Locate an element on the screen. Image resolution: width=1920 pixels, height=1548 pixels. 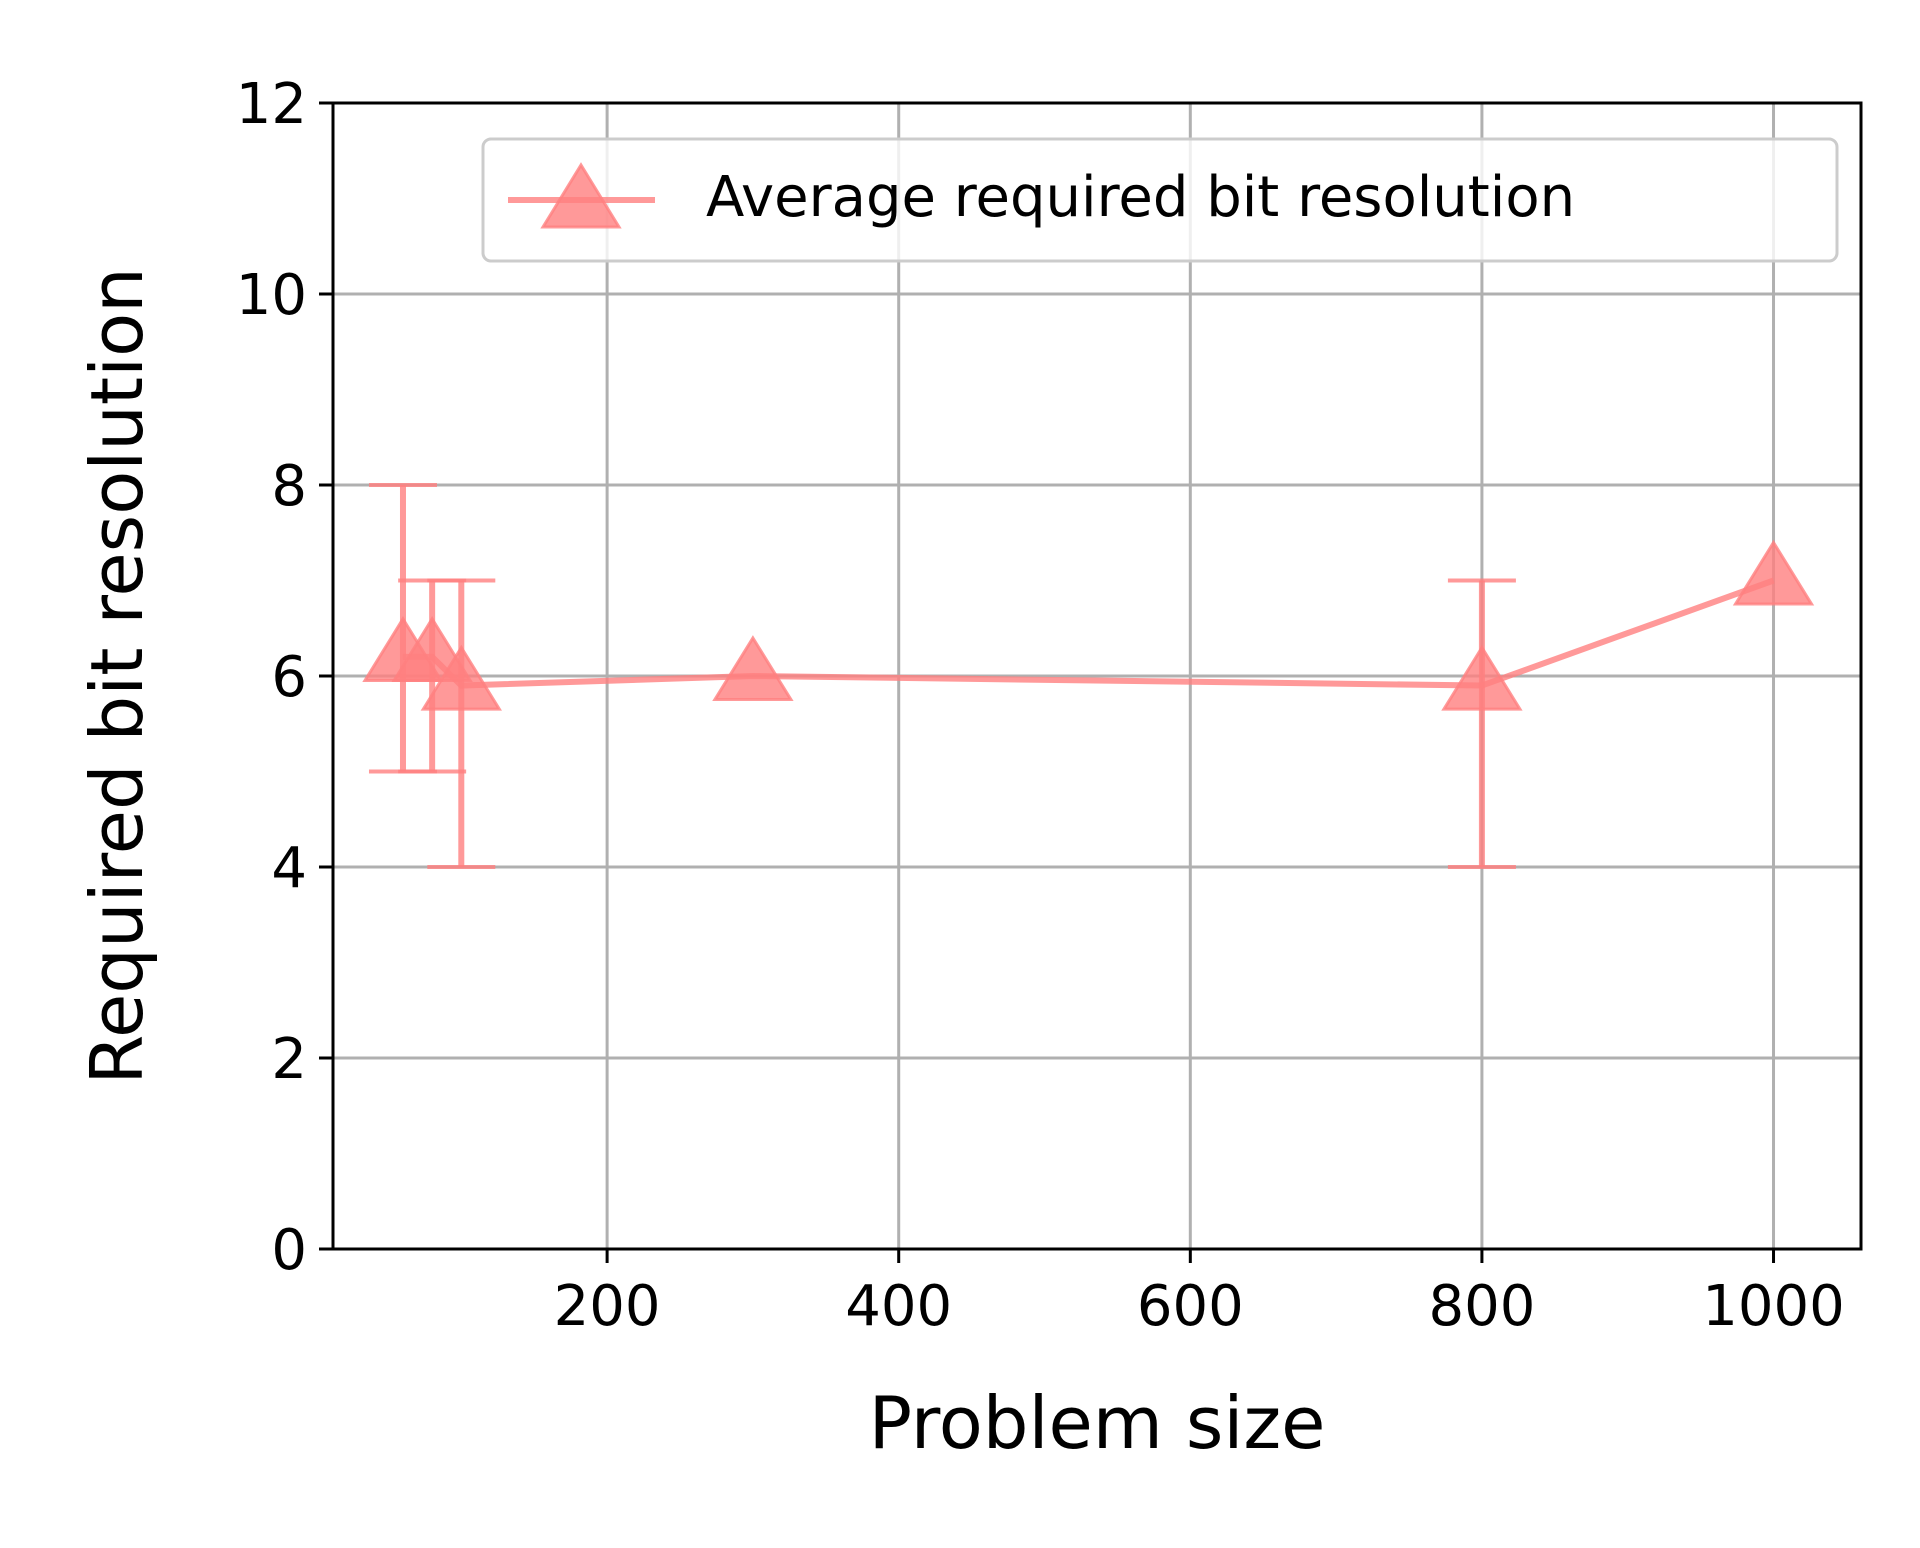
y-tick-label: 6 is located at coordinates (289, 677).